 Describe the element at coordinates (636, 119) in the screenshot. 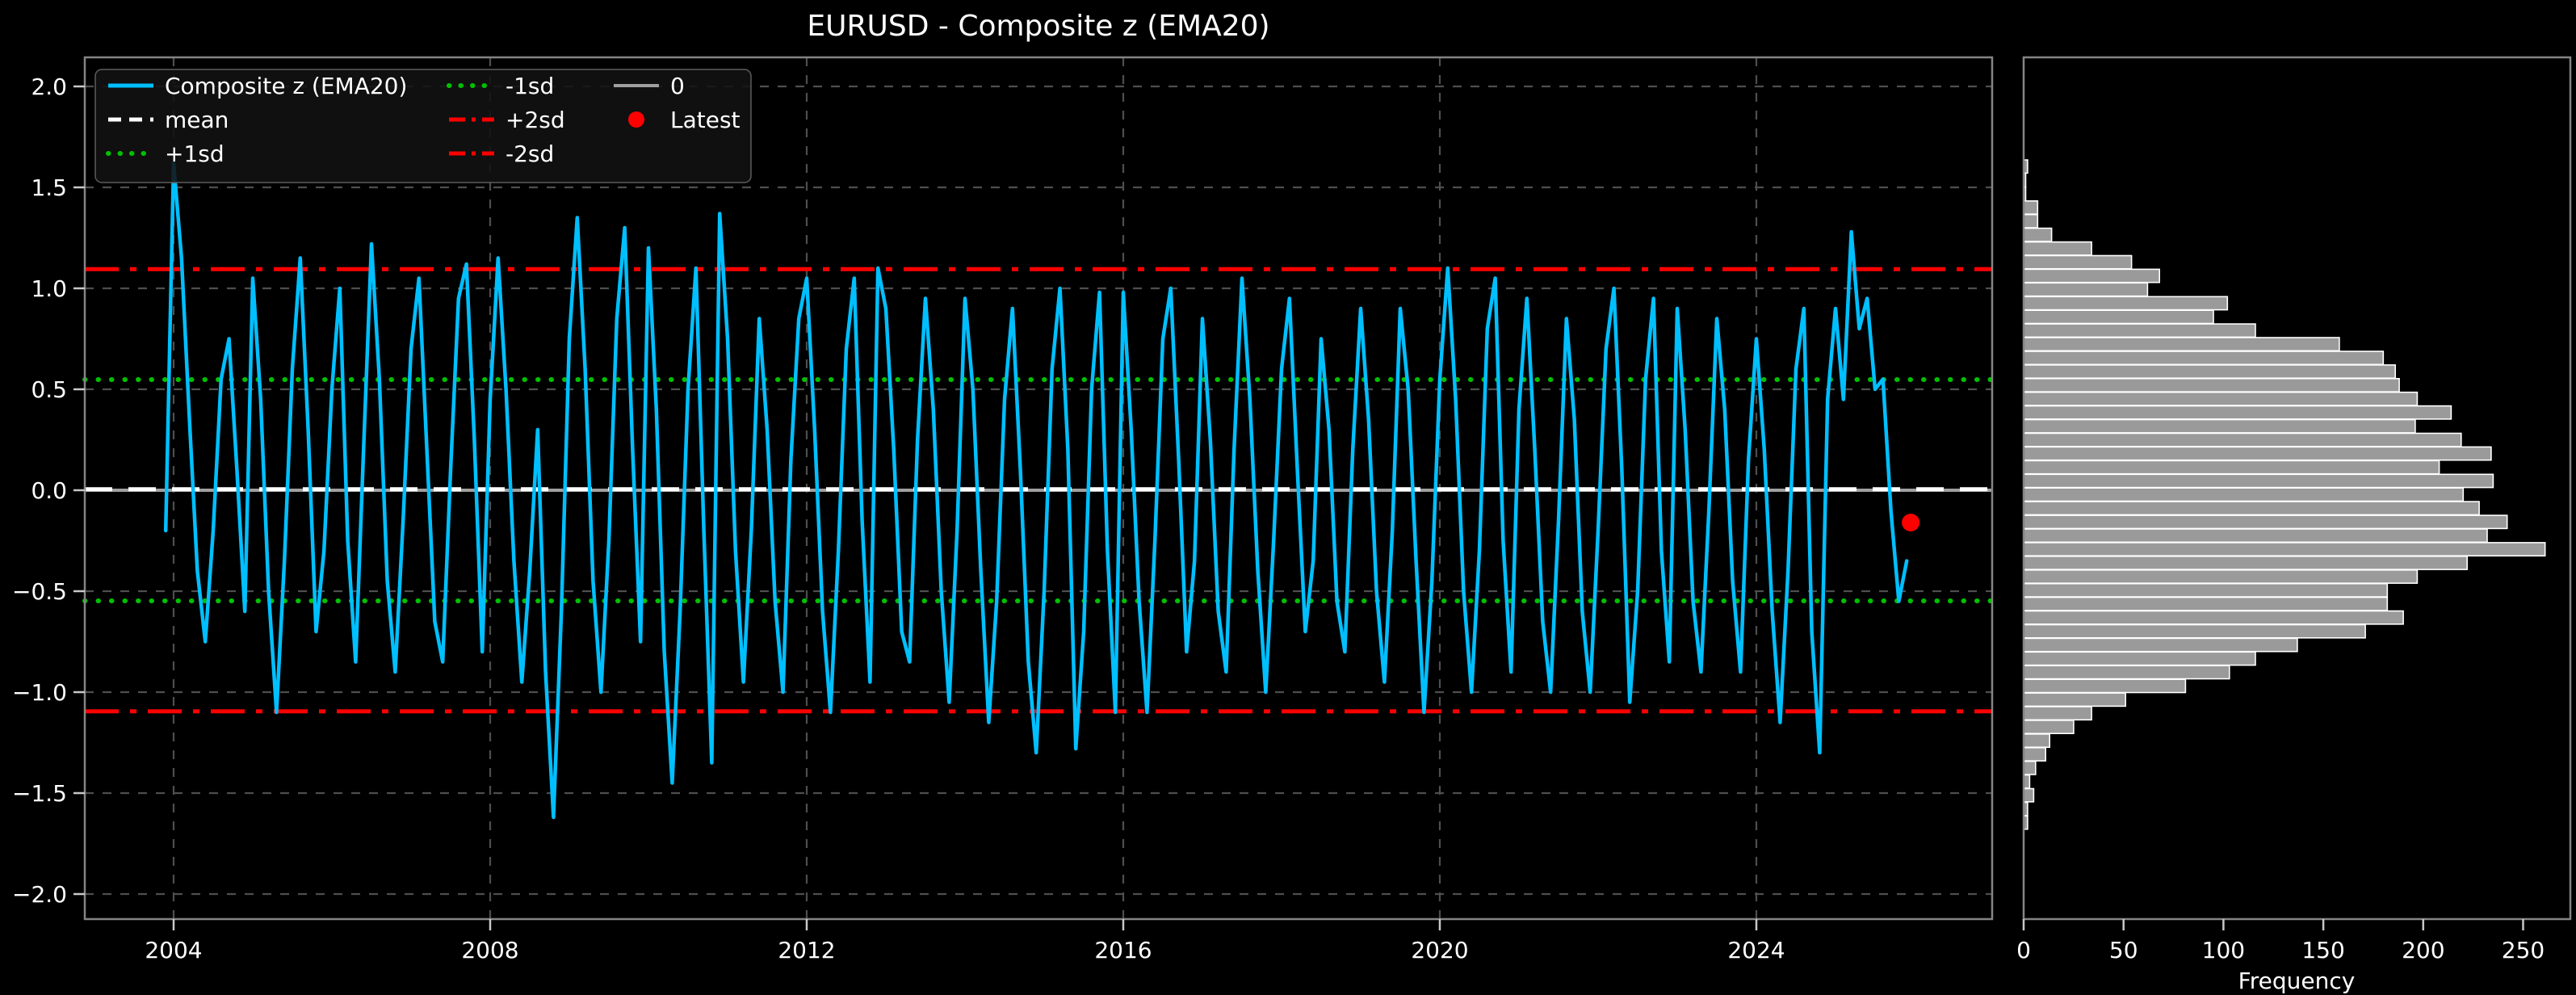

I see `legend-marker-latest` at that location.